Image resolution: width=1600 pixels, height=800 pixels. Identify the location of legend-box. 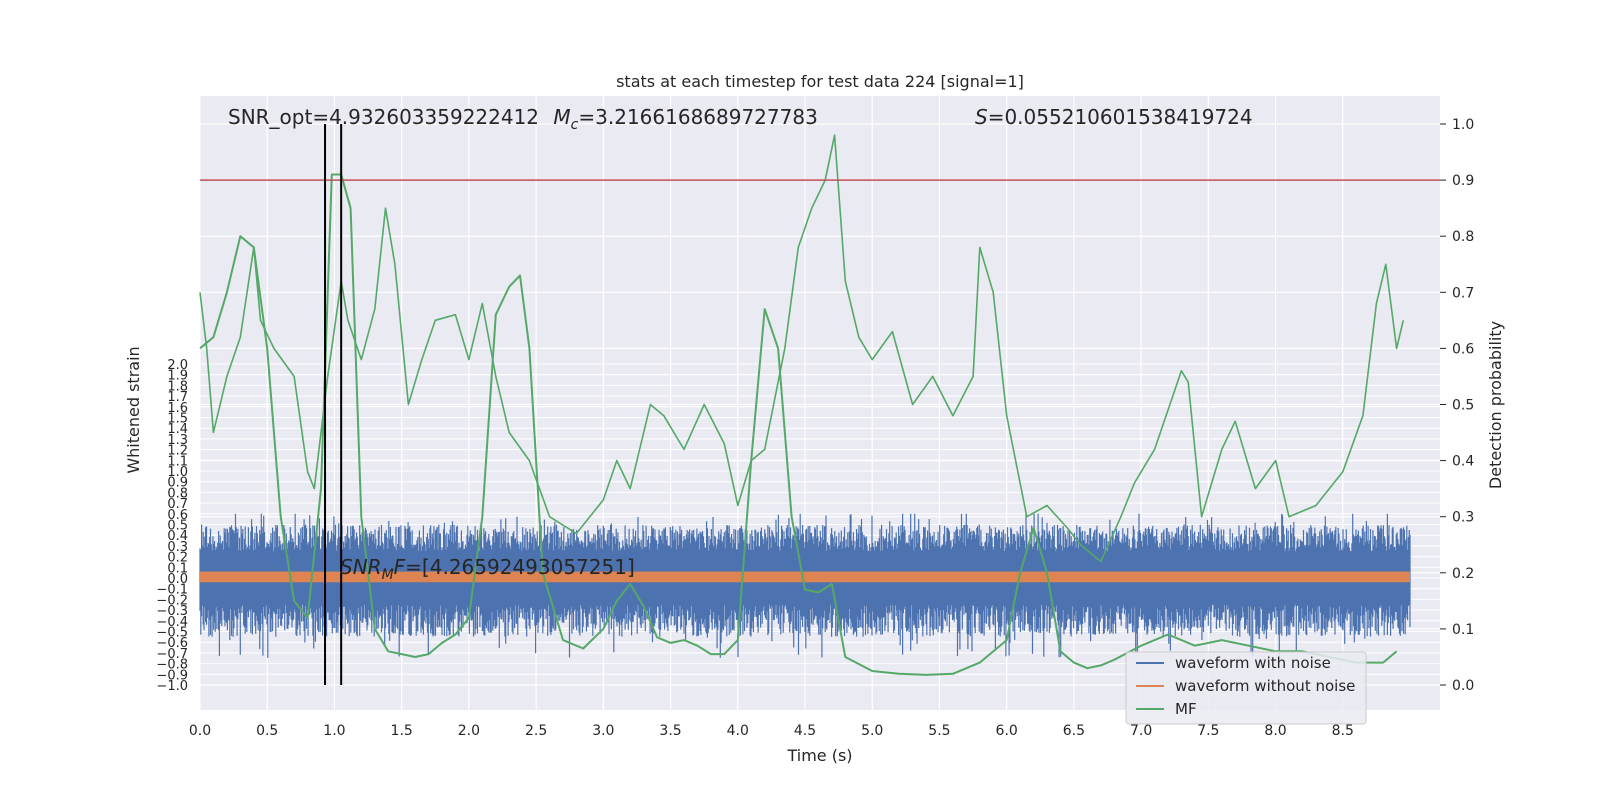
(1246, 688).